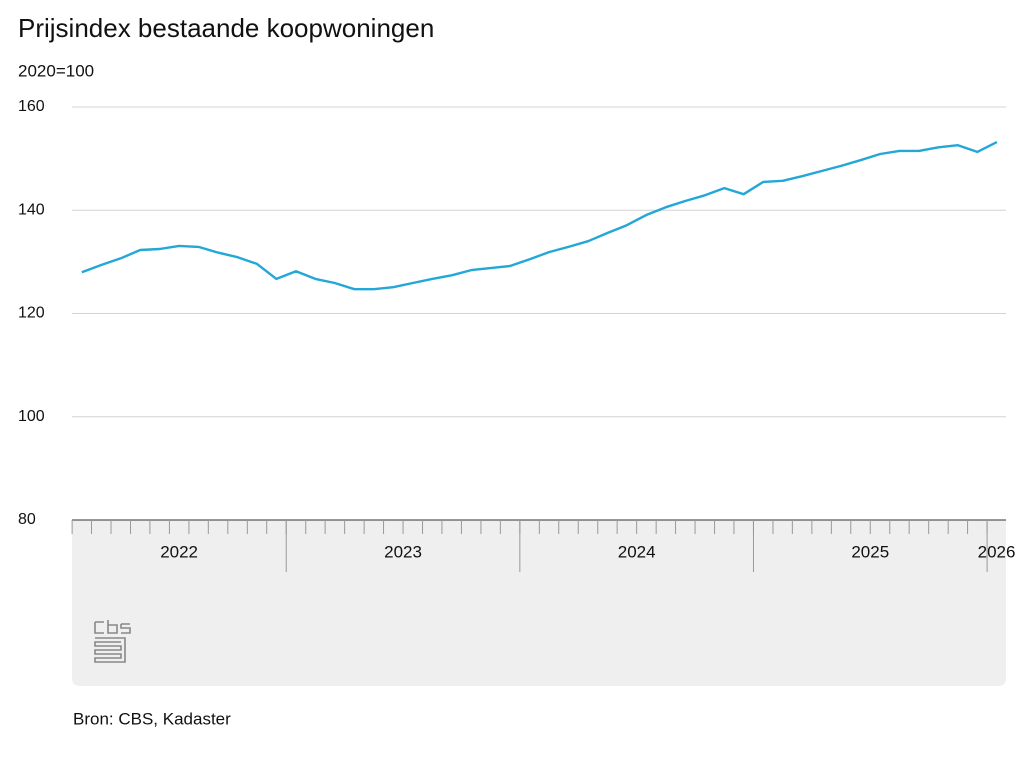 The height and width of the screenshot is (768, 1024). Describe the element at coordinates (31, 106) in the screenshot. I see `y-tick-label: 160` at that location.